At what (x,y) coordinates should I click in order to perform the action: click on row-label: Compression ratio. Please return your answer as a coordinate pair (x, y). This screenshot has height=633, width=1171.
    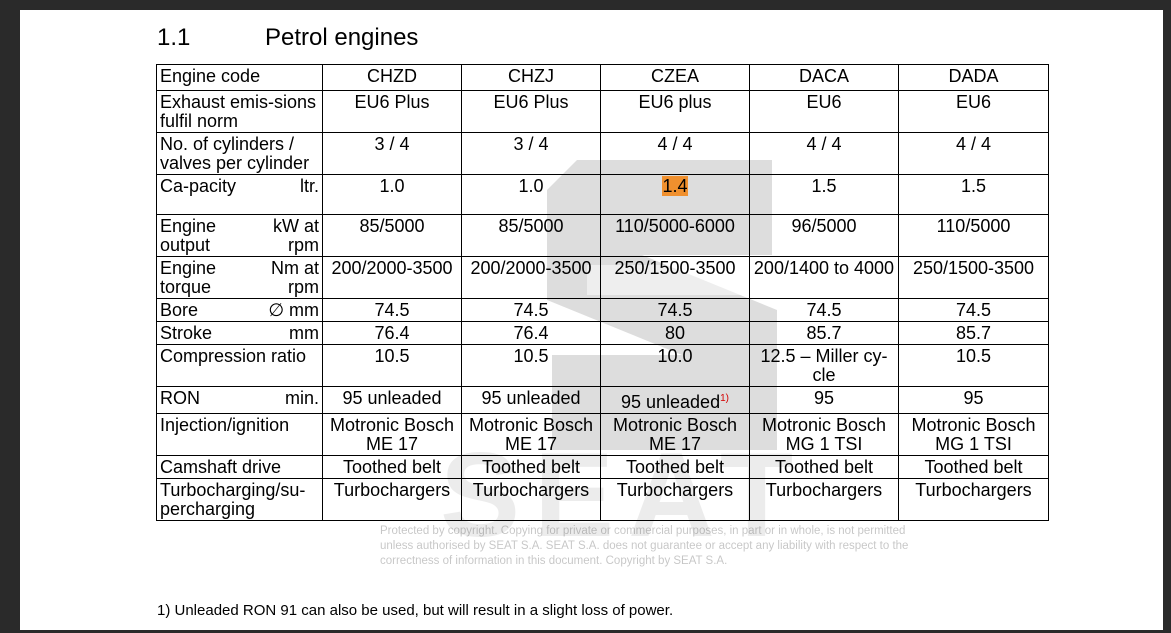
    Looking at the image, I should click on (233, 356).